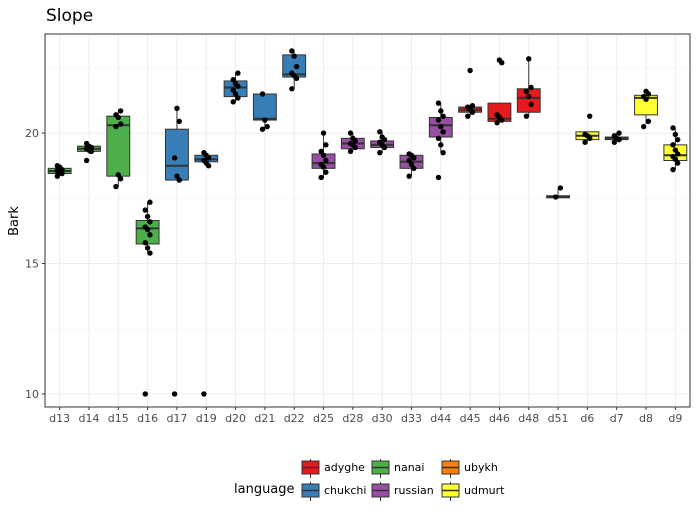  I want to click on y-axis: 10 15 20, so click(35, 264).